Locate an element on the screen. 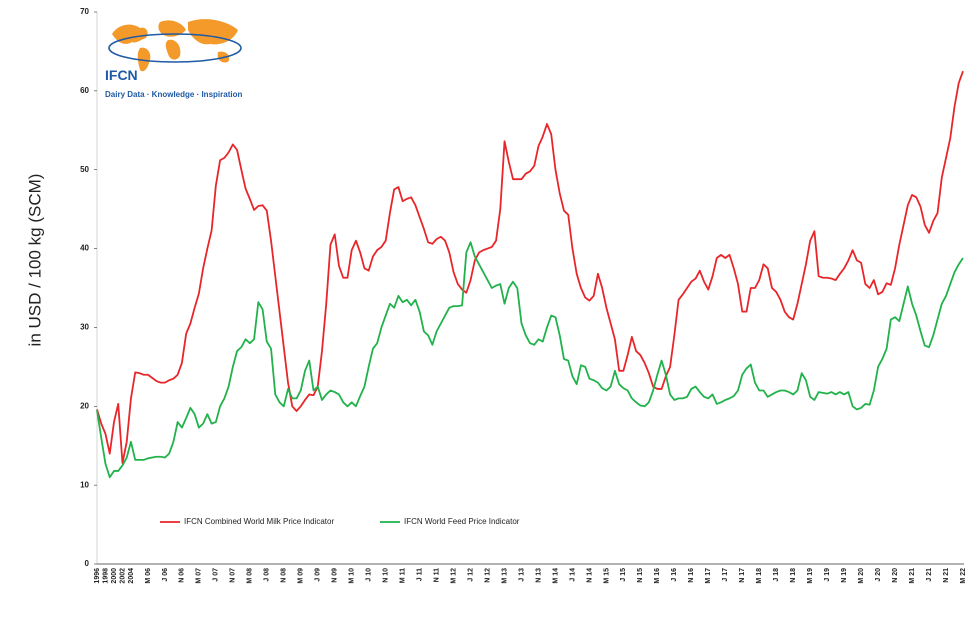 Image resolution: width=980 pixels, height=640 pixels. legend-label: IFCN Combined World Milk Price Indicator is located at coordinates (259, 521).